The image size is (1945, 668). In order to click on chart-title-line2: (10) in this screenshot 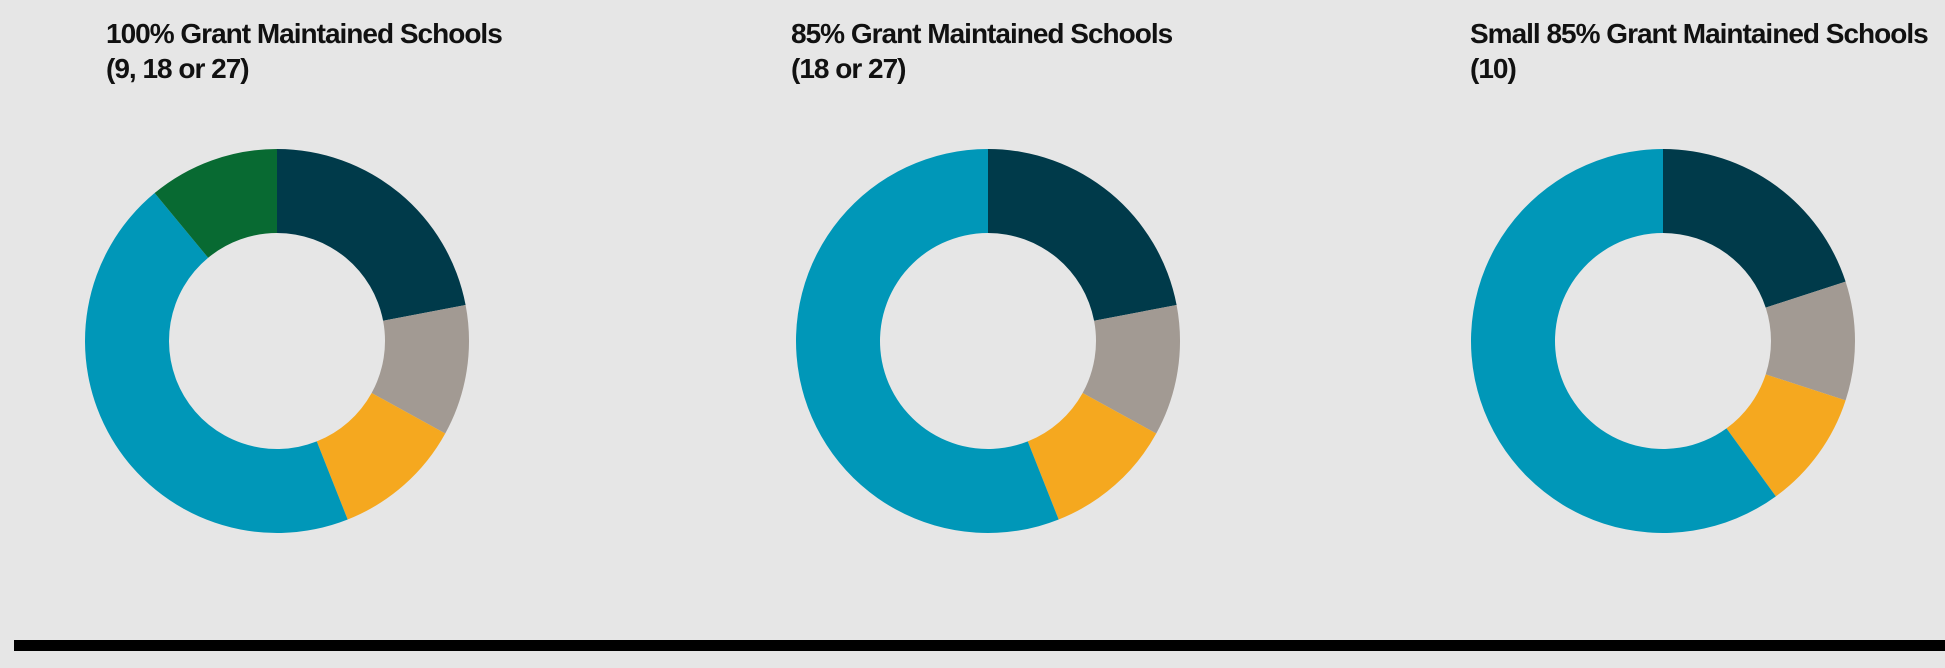, I will do `click(1493, 68)`.